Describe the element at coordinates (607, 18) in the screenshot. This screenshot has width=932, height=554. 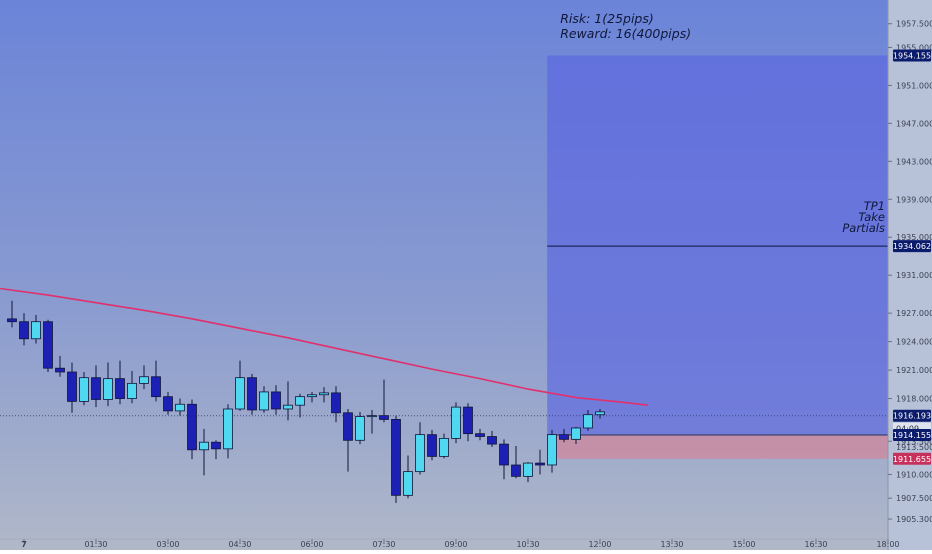
I see `risk-label: Risk: 1(25pips)` at that location.